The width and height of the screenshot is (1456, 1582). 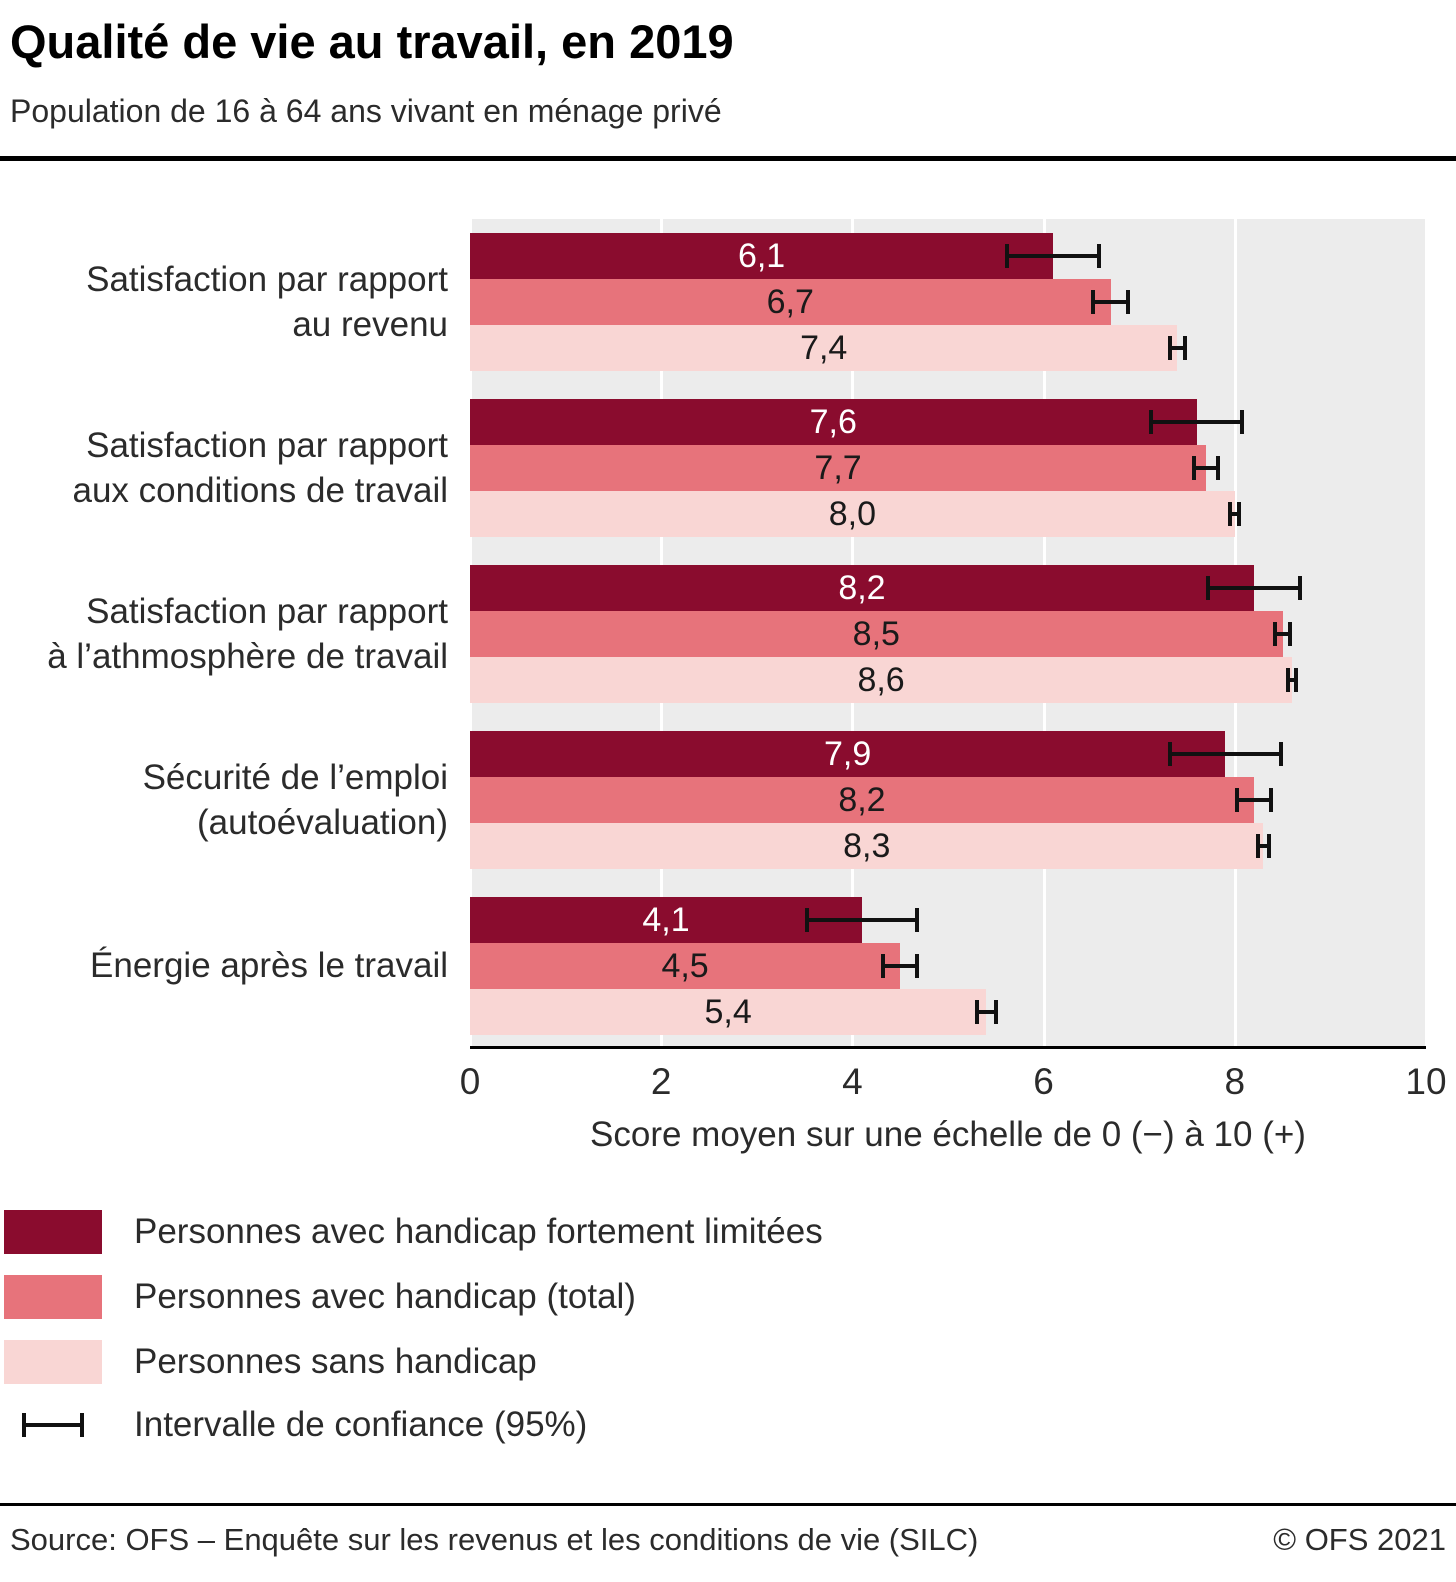 I want to click on legend-swatch, so click(x=53, y=1232).